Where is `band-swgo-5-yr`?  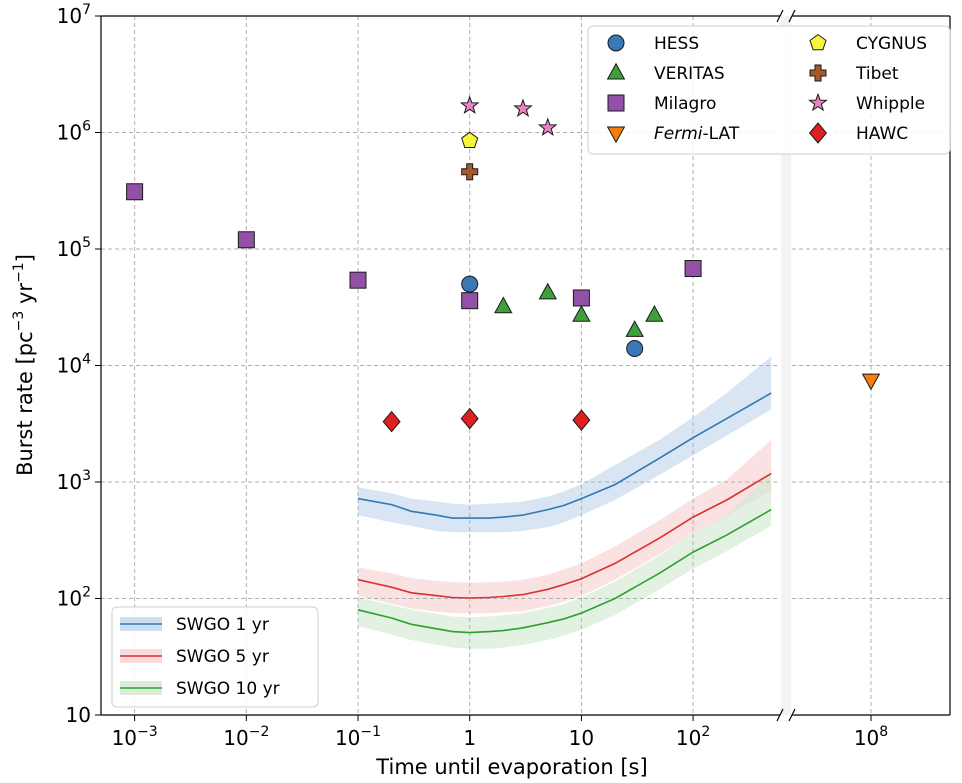
band-swgo-5-yr is located at coordinates (565, 526).